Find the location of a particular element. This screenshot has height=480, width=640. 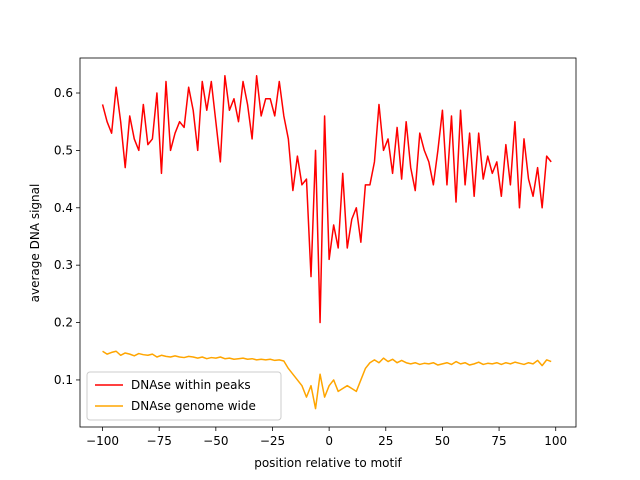

x-tick-label: 75 is located at coordinates (498, 441).